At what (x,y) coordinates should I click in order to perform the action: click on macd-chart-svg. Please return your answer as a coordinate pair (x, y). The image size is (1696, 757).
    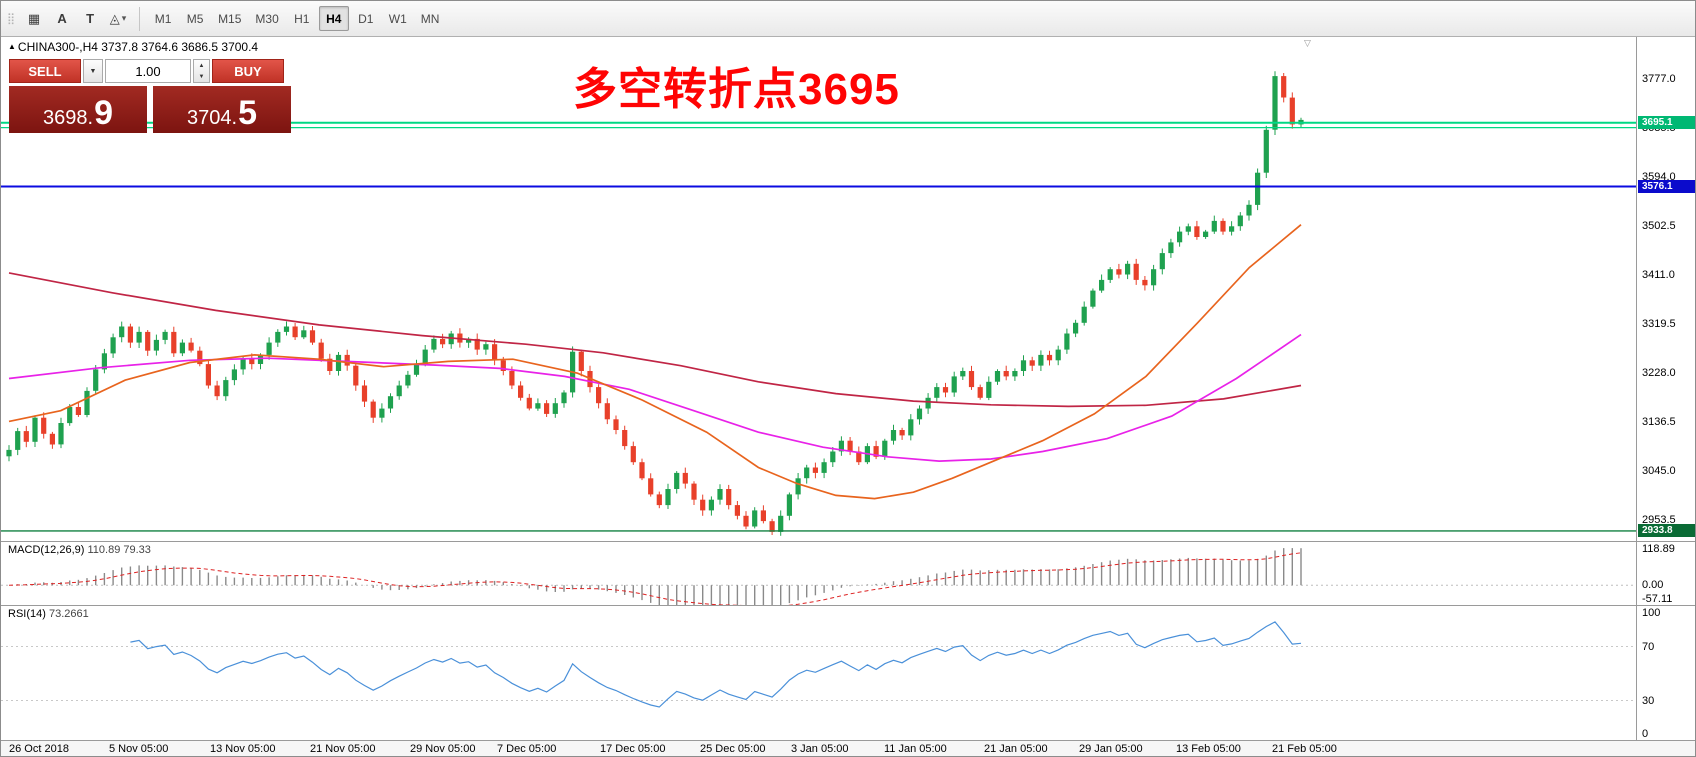
    Looking at the image, I should click on (818, 576).